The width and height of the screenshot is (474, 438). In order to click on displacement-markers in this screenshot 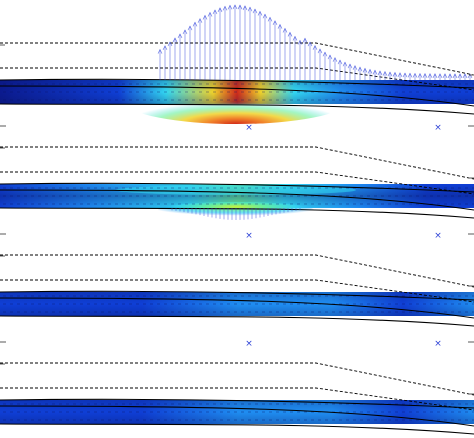, I will do `click(238, 304)`.